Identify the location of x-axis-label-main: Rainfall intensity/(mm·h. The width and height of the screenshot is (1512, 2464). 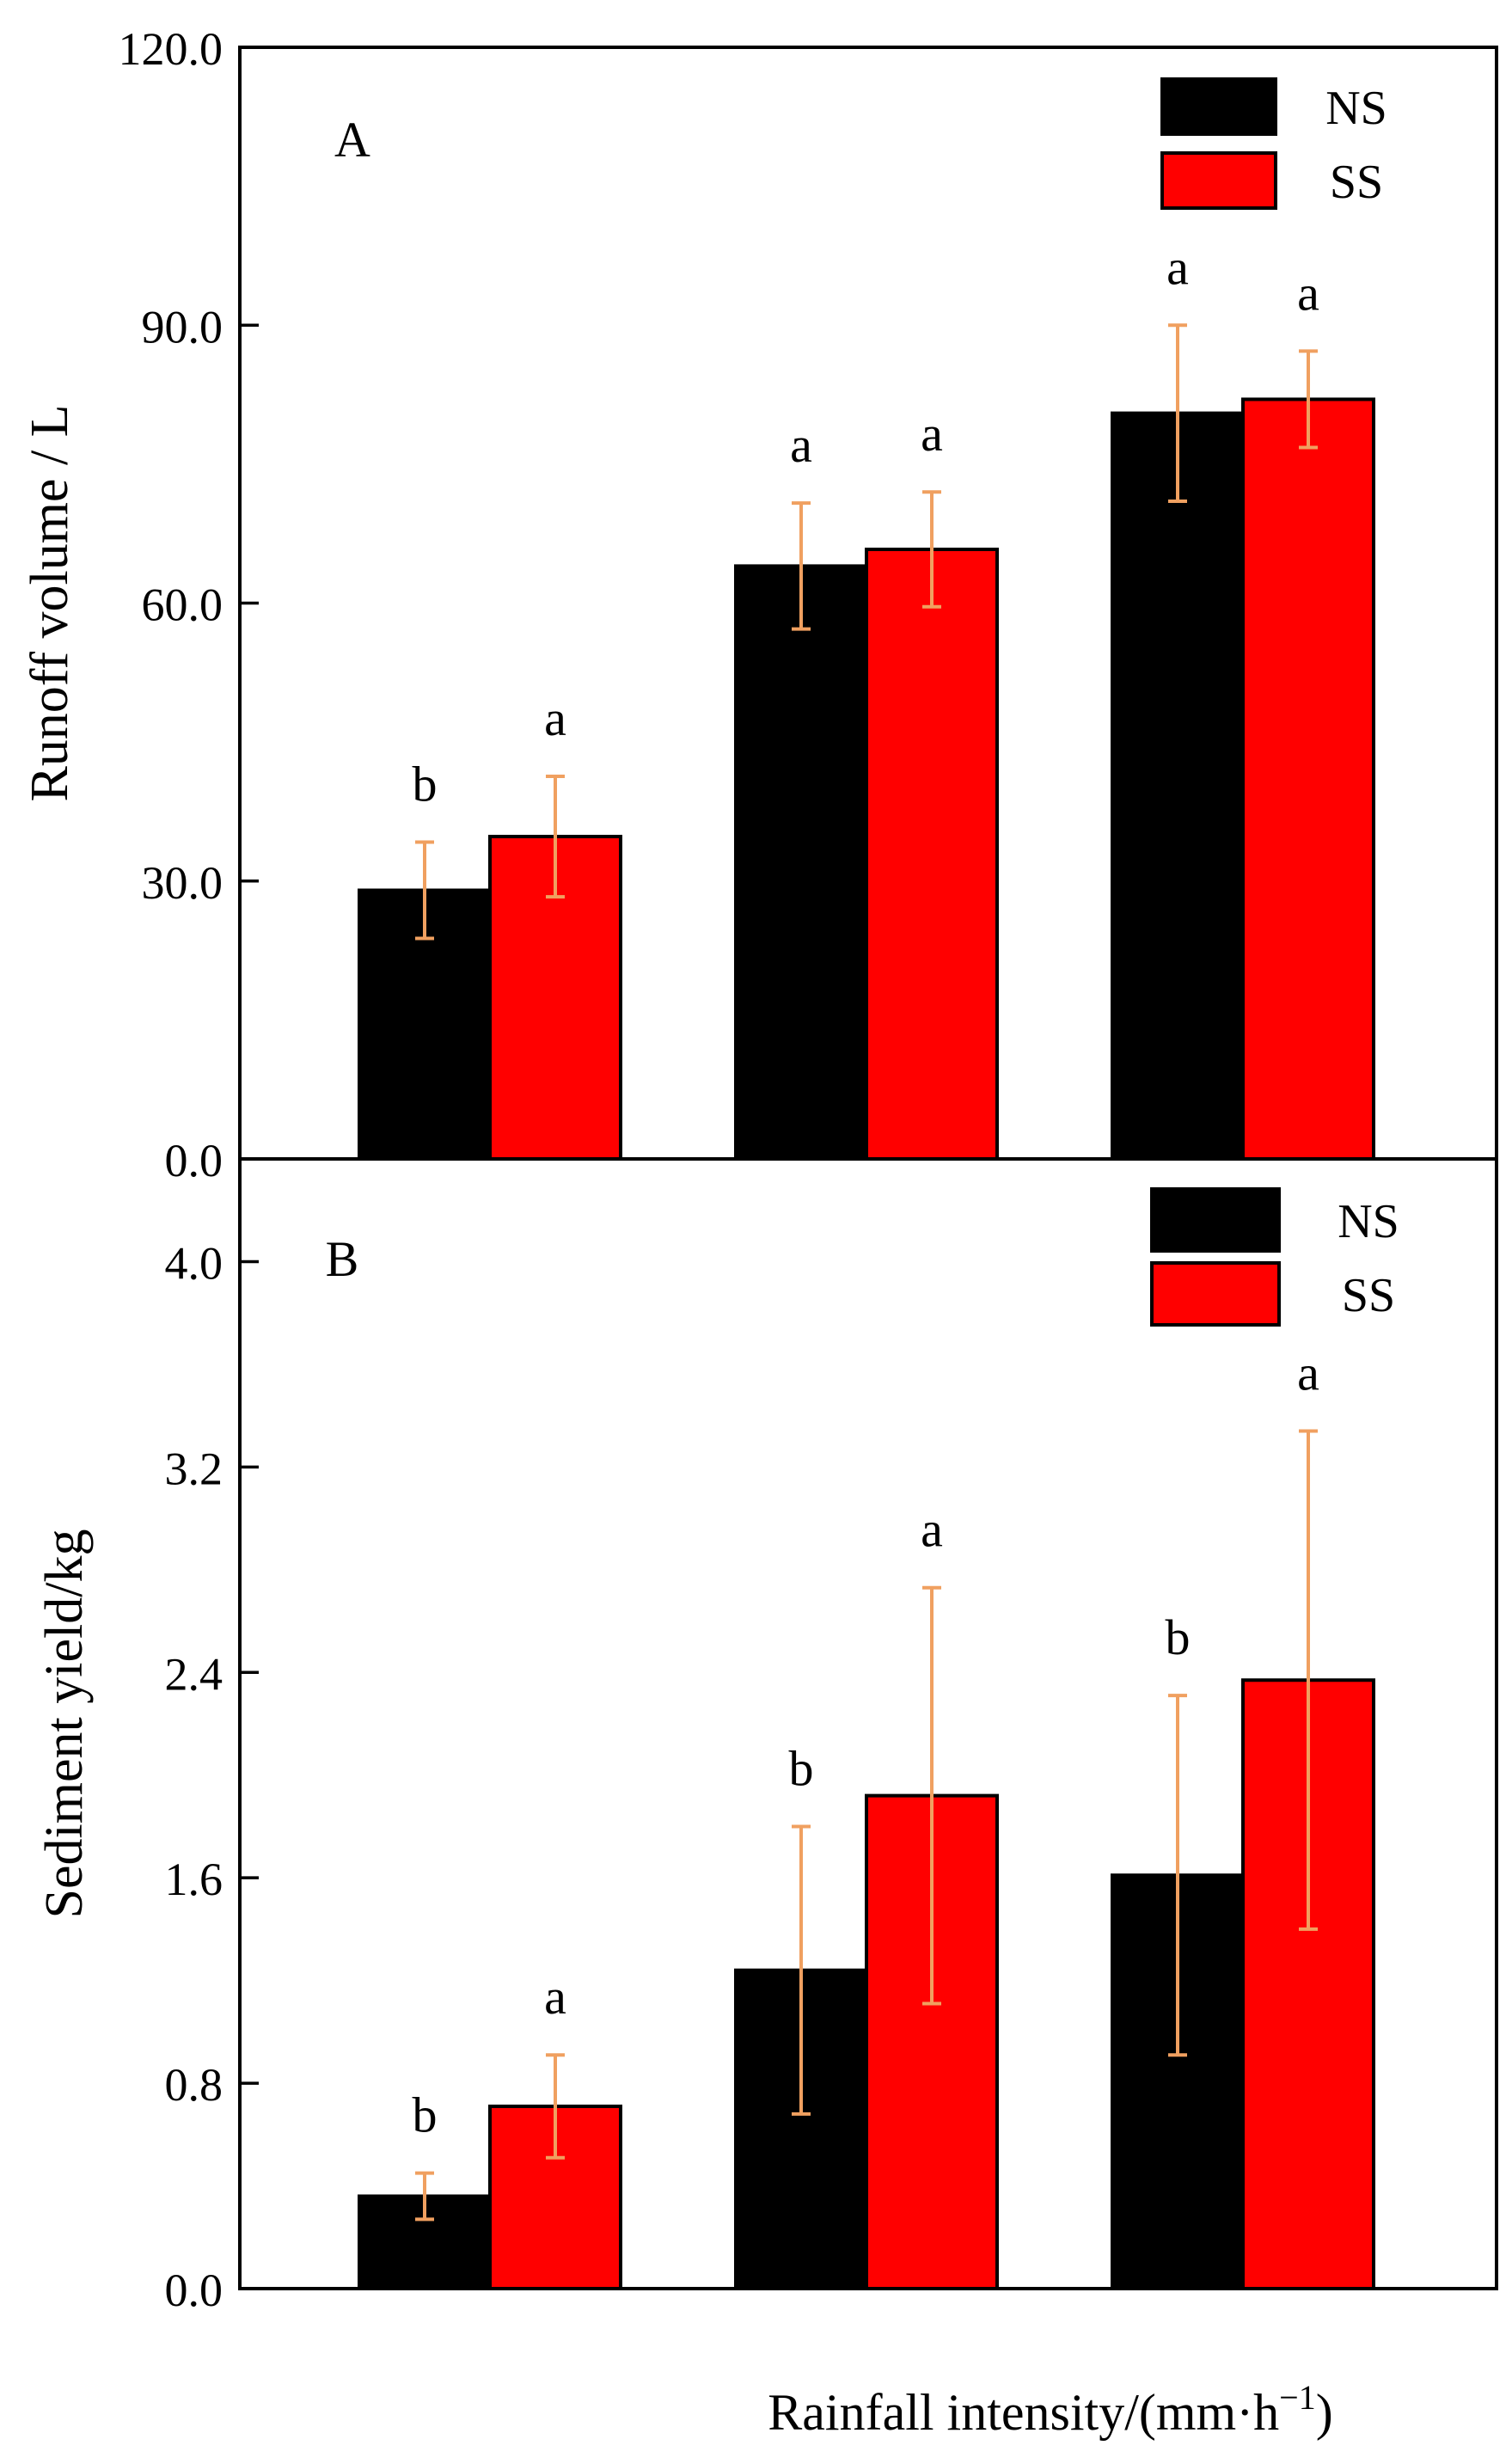
(1024, 2412).